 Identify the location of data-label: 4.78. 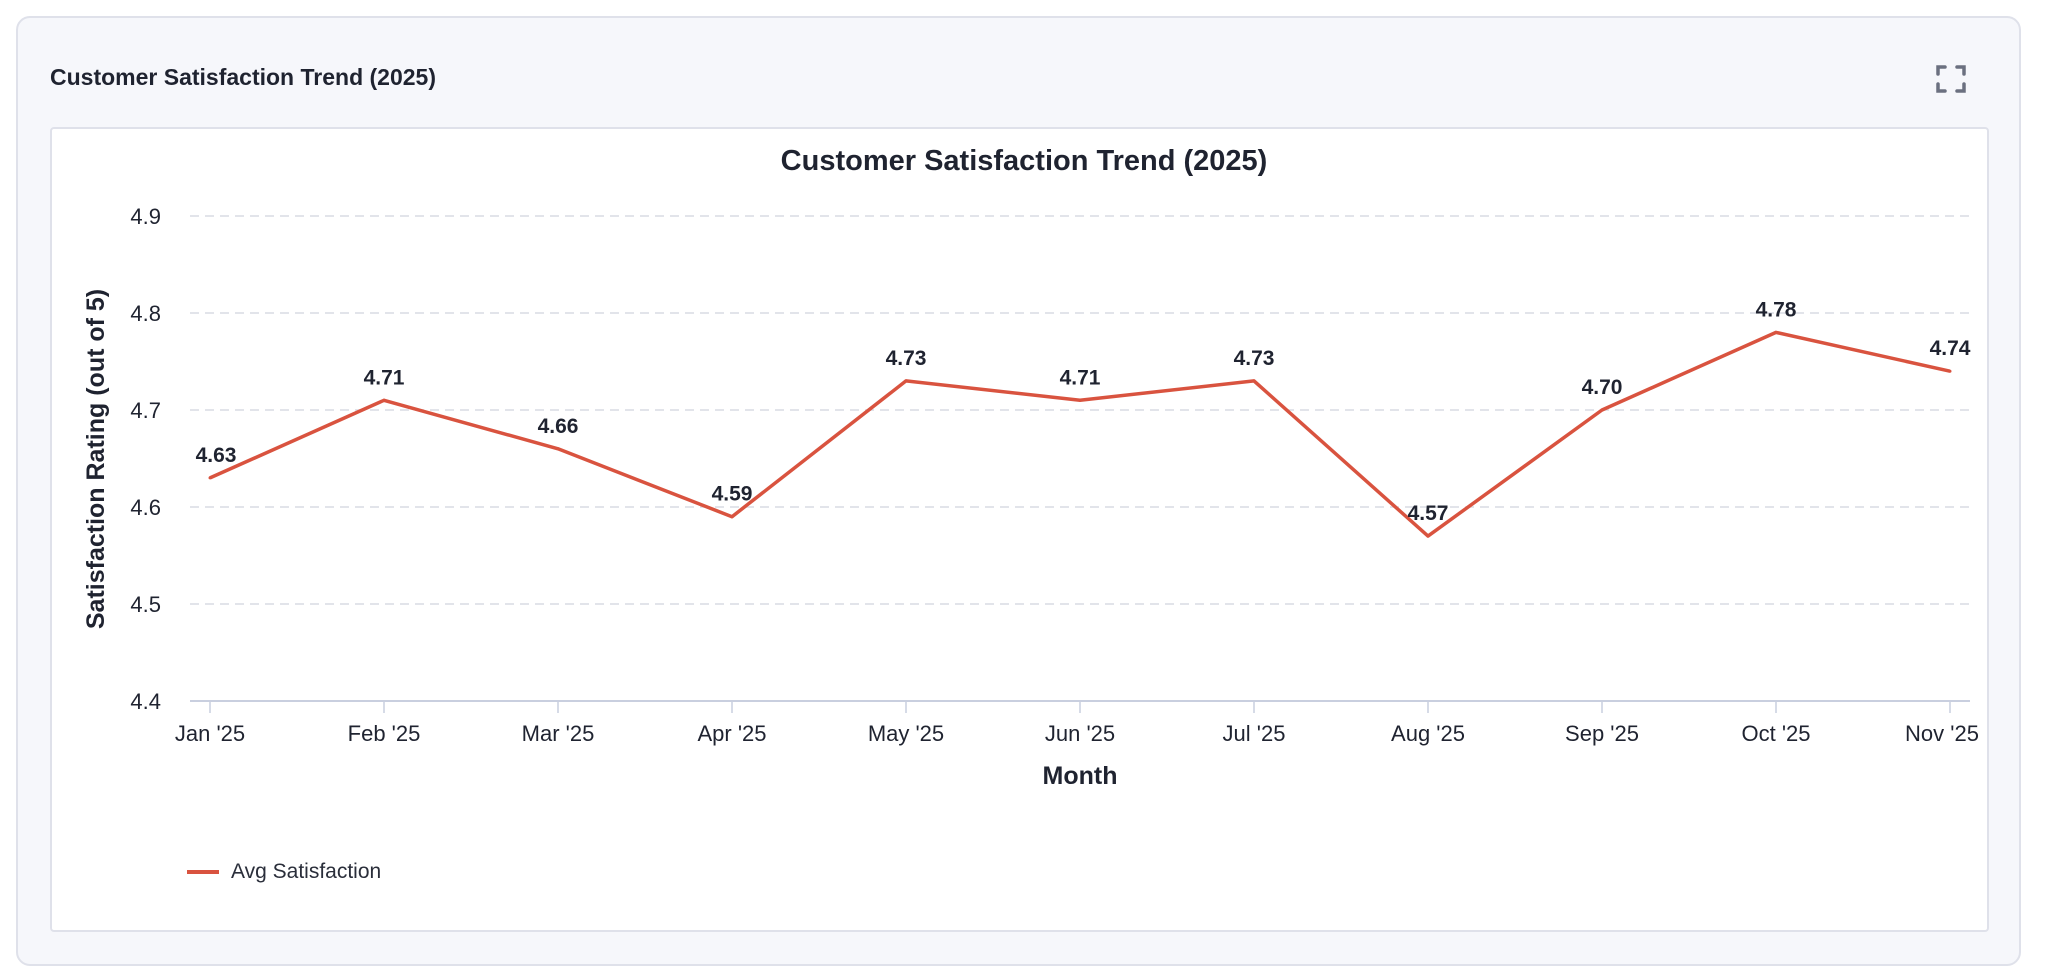
(1776, 309).